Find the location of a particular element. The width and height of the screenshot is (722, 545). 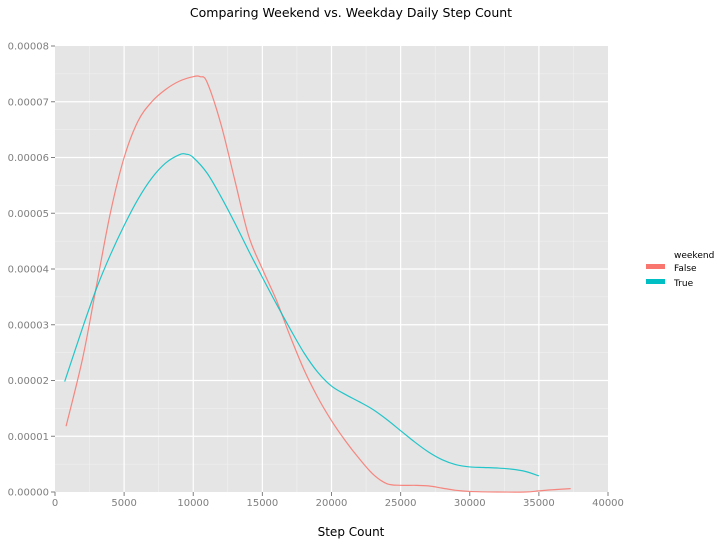

y-tick-label: 0.00001 is located at coordinates (28, 437).